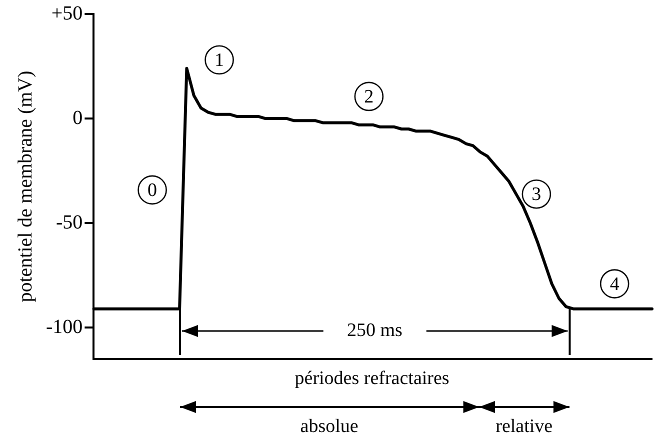 This screenshot has width=655, height=437. I want to click on text: absolue, so click(329, 426).